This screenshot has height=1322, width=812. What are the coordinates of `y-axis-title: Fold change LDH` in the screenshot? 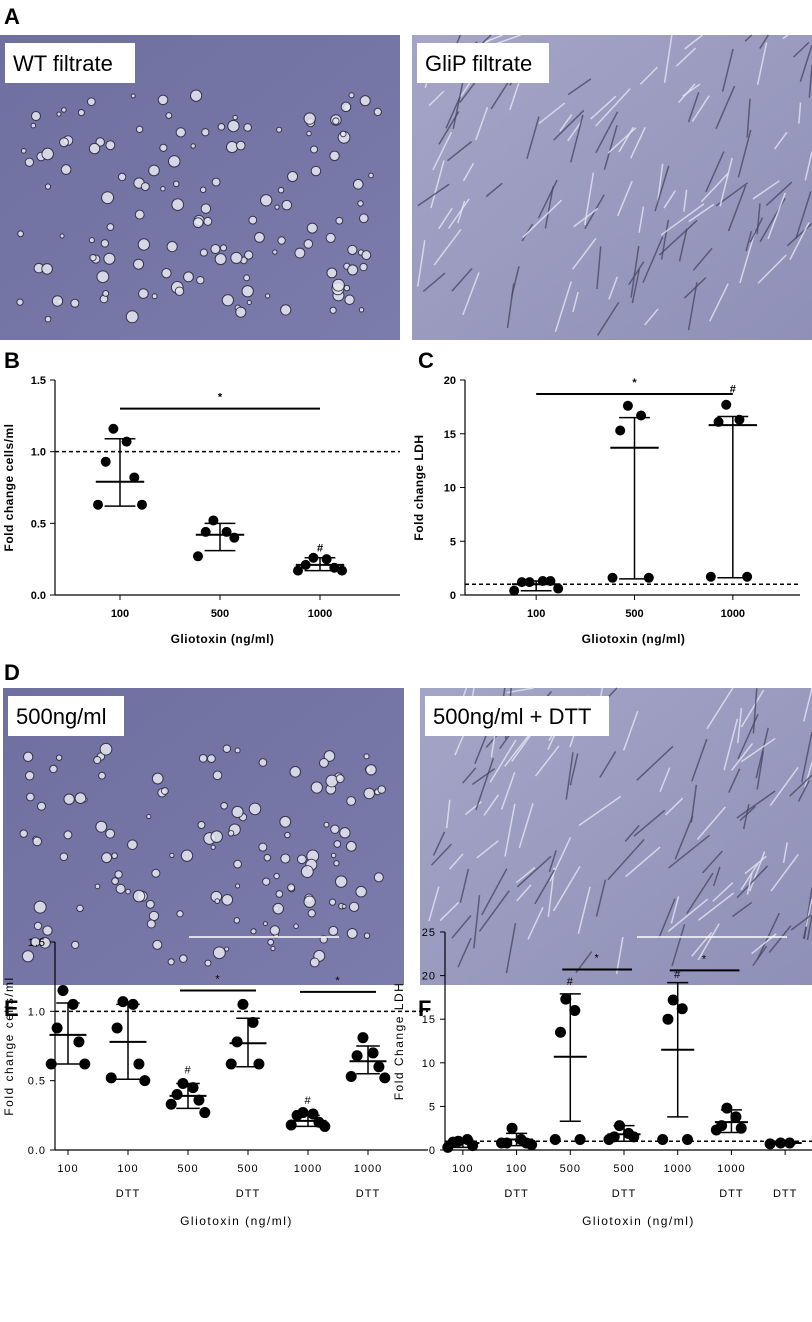 It's located at (419, 487).